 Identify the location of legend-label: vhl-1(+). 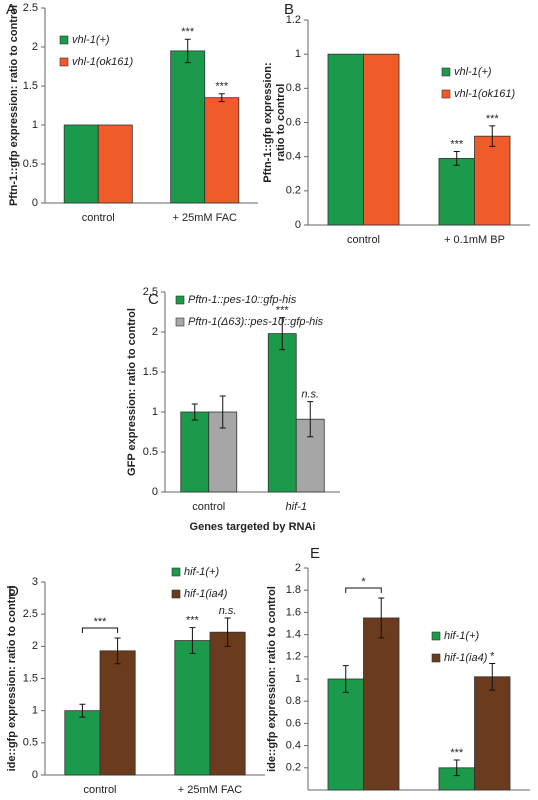
(473, 72).